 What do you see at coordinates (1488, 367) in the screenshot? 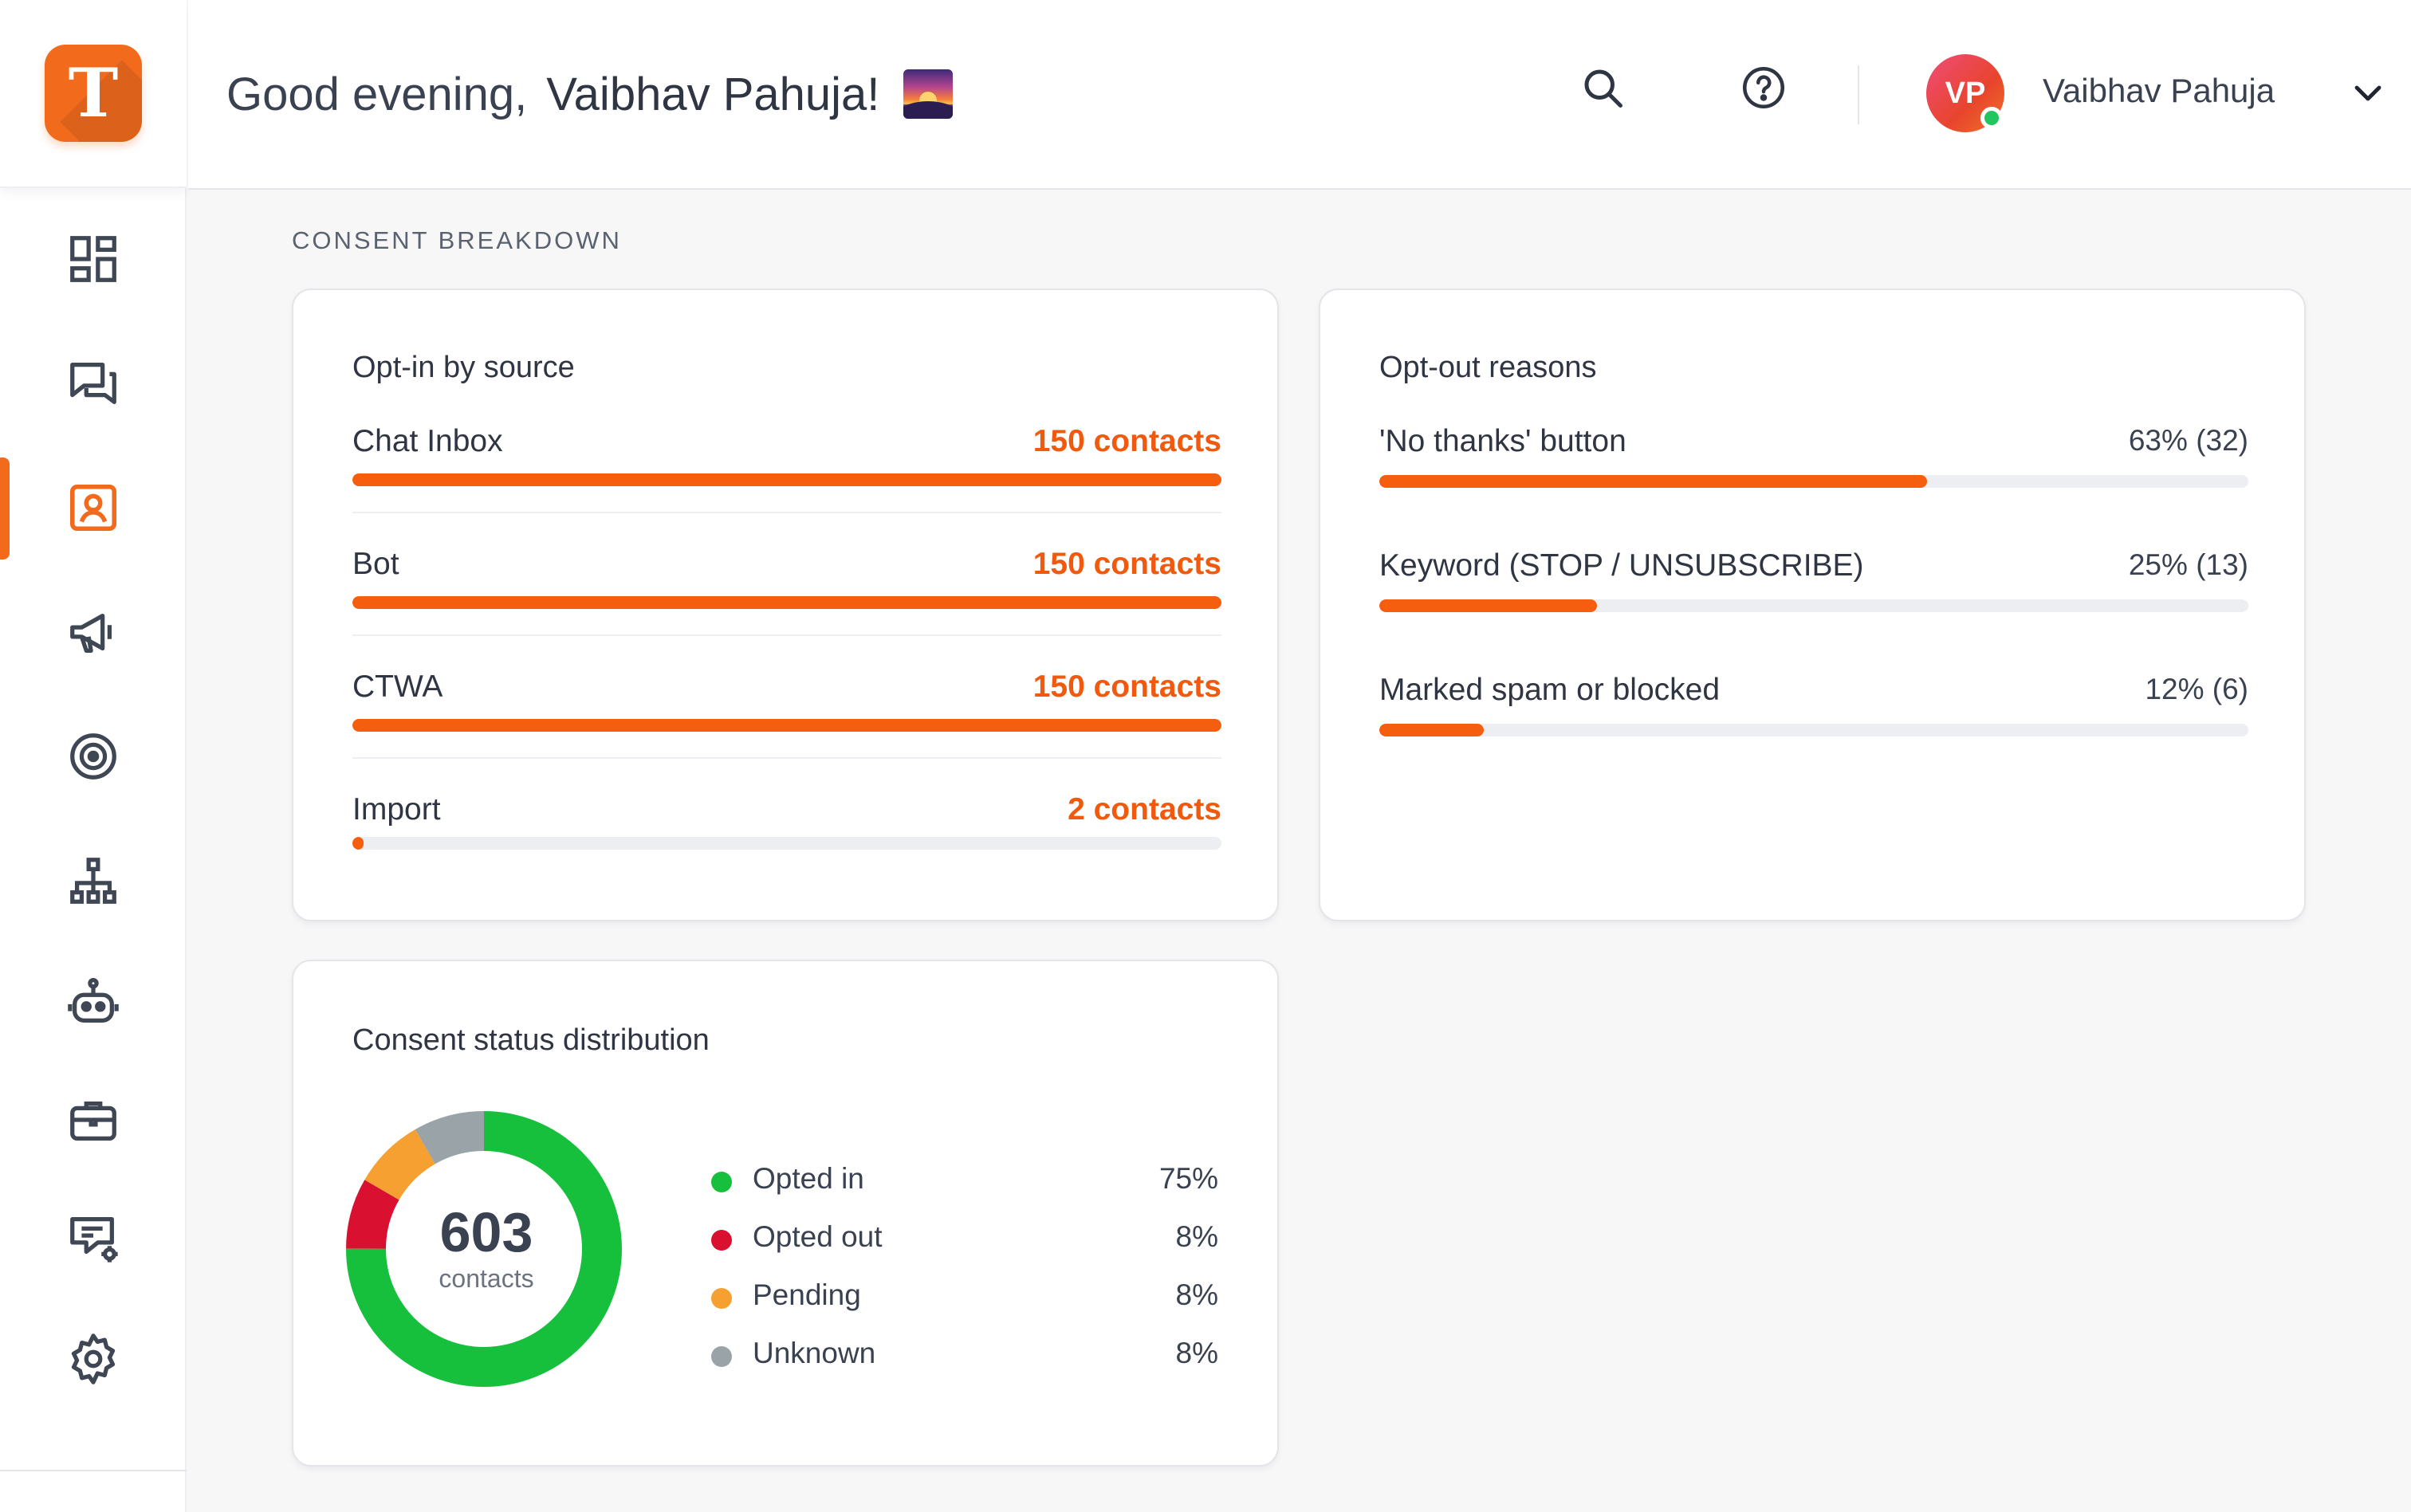
I see `card-title: Opt-out reasons` at bounding box center [1488, 367].